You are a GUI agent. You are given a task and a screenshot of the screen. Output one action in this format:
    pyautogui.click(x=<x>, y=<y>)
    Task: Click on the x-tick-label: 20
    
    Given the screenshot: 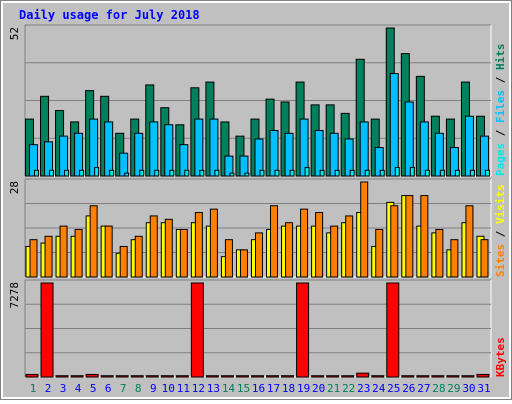 What is the action you would take?
    pyautogui.click(x=318, y=388)
    